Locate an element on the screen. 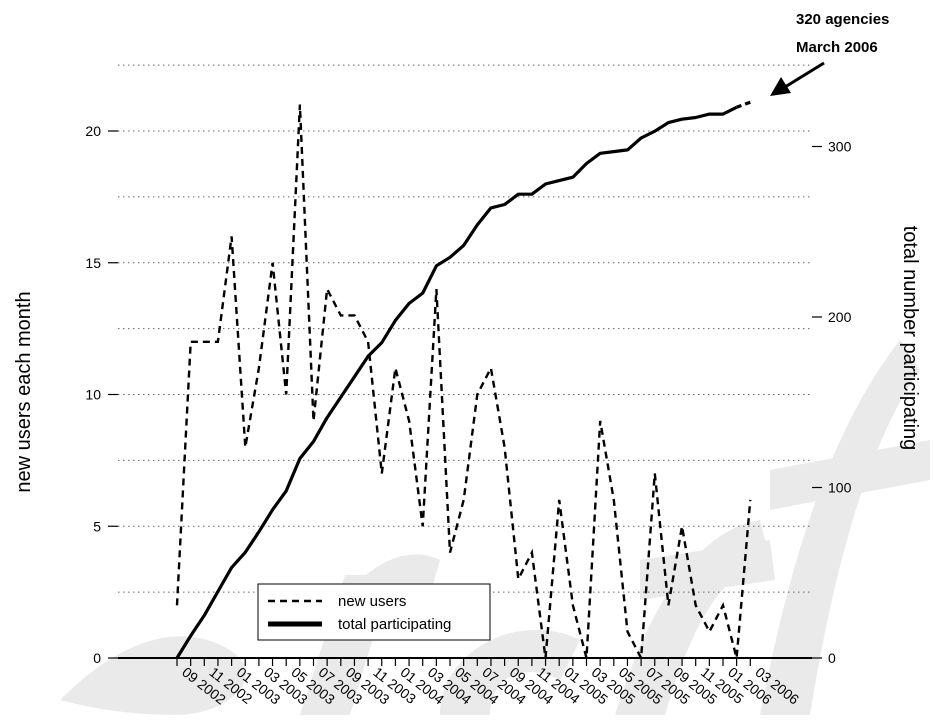 The image size is (933, 725). annotation-arrow-shaft is located at coordinates (804, 75).